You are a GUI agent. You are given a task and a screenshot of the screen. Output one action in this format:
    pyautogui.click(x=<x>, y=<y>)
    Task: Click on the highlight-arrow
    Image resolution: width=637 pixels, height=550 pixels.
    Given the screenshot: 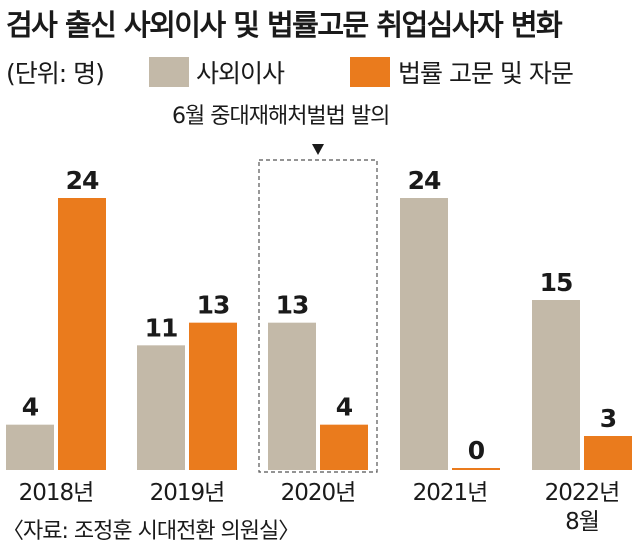 What is the action you would take?
    pyautogui.click(x=318, y=149)
    